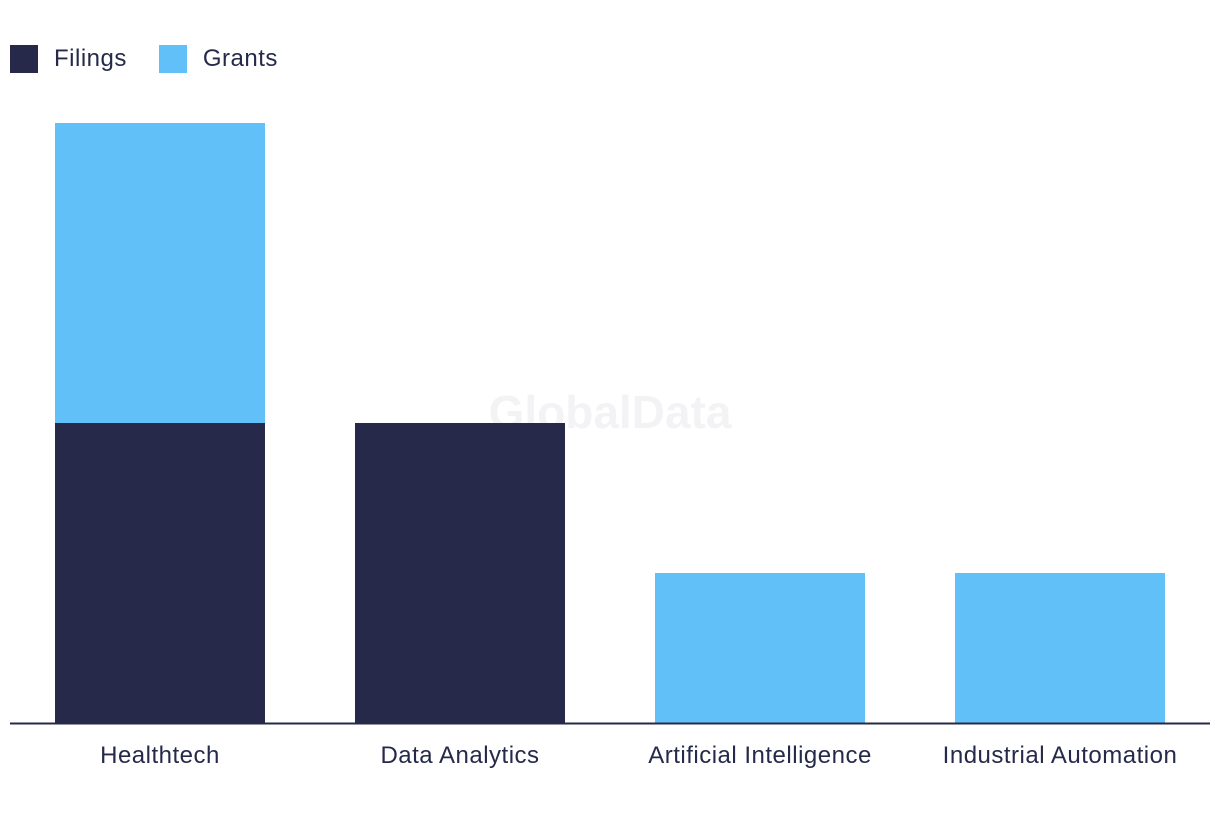 The height and width of the screenshot is (820, 1220). Describe the element at coordinates (160, 755) in the screenshot. I see `x-tick-label: Healthtech` at that location.